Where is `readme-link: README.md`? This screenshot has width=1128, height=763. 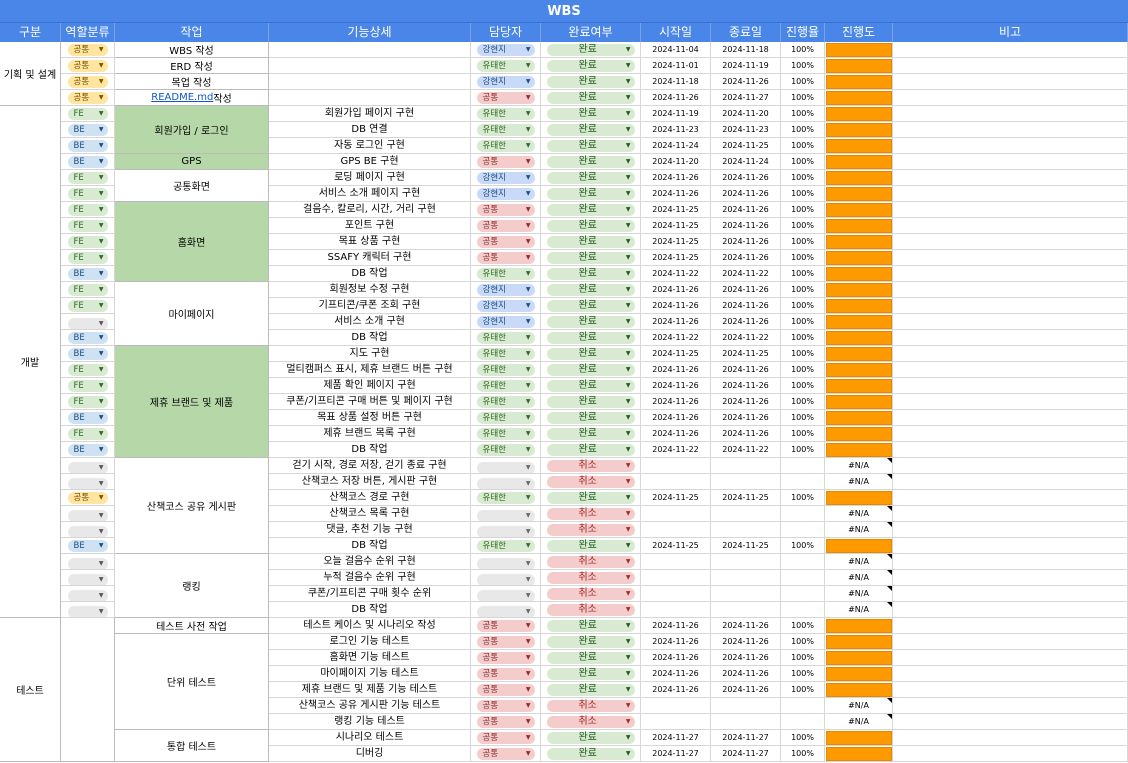 readme-link: README.md is located at coordinates (182, 97).